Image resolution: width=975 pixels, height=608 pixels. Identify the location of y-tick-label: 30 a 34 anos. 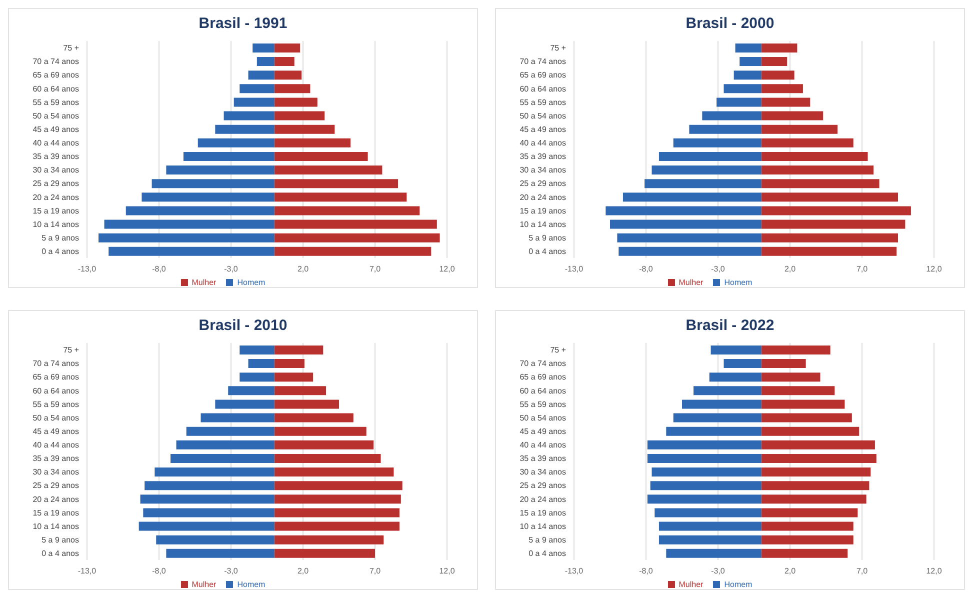
(543, 170).